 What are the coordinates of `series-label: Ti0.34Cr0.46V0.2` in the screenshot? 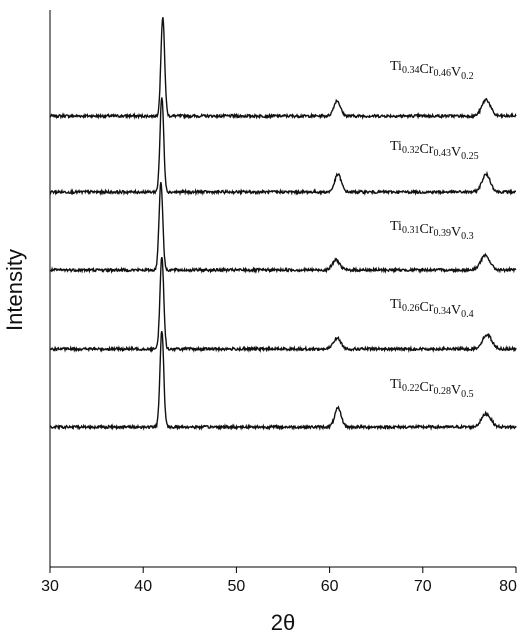 It's located at (432, 70).